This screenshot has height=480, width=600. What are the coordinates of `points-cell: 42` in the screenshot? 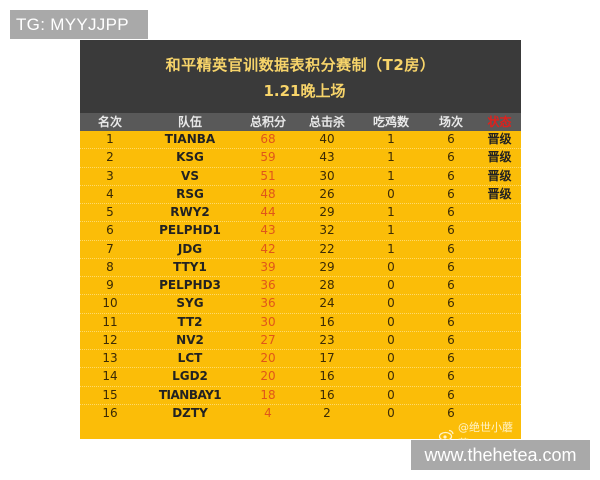 It's located at (268, 248).